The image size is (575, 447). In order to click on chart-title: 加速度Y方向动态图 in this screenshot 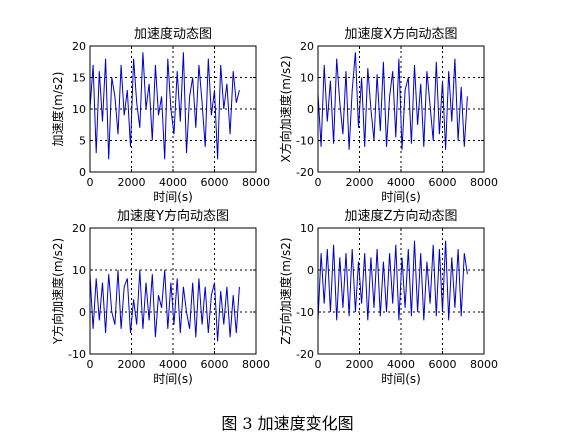, I will do `click(173, 216)`.